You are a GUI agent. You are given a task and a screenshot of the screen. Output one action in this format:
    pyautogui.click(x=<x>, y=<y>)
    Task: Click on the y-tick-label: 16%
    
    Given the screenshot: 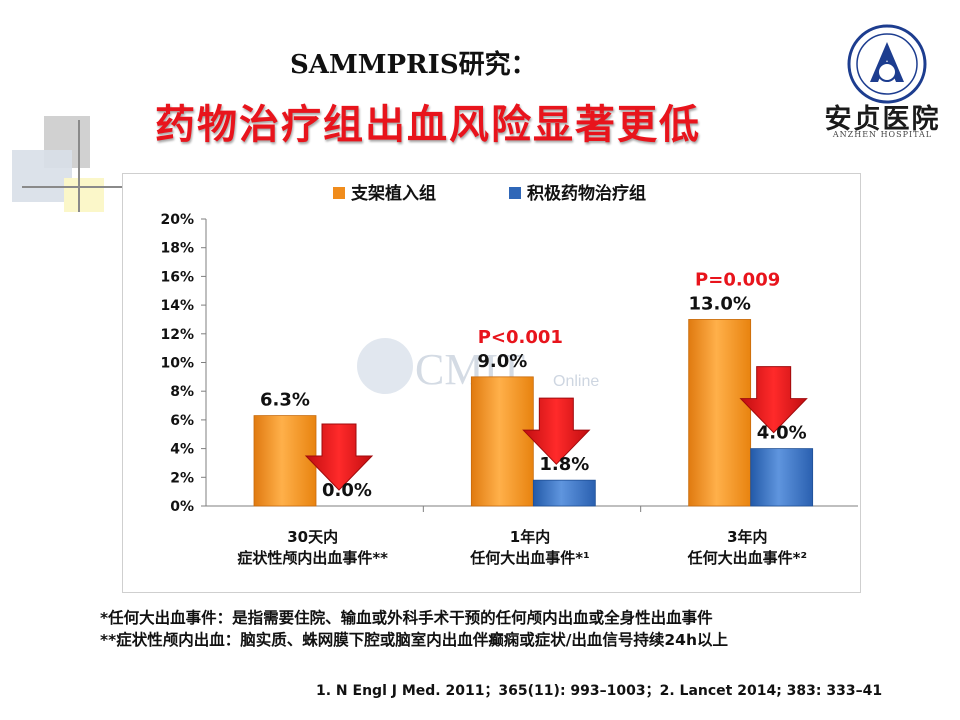 What is the action you would take?
    pyautogui.click(x=177, y=277)
    